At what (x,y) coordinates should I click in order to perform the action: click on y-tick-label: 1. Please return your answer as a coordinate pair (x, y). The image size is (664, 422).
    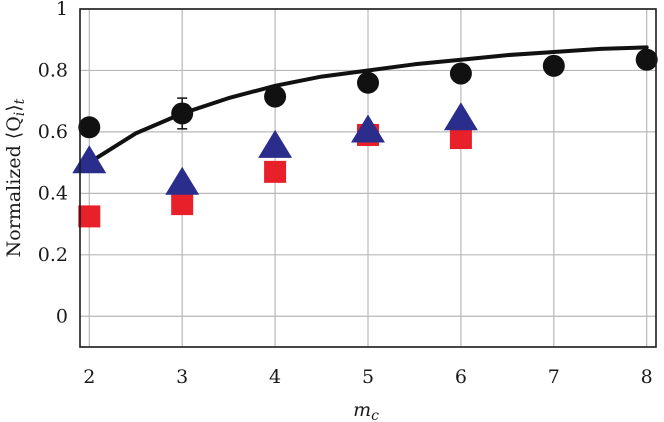
    Looking at the image, I should click on (62, 10).